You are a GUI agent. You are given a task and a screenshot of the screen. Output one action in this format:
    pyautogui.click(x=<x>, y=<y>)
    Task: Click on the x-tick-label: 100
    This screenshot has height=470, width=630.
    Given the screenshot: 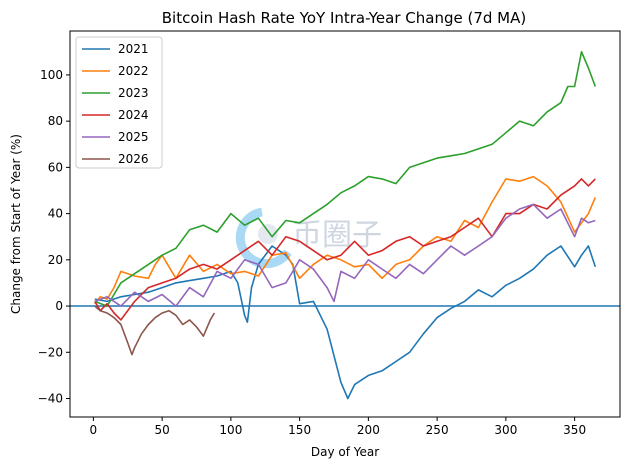 What is the action you would take?
    pyautogui.click(x=230, y=430)
    